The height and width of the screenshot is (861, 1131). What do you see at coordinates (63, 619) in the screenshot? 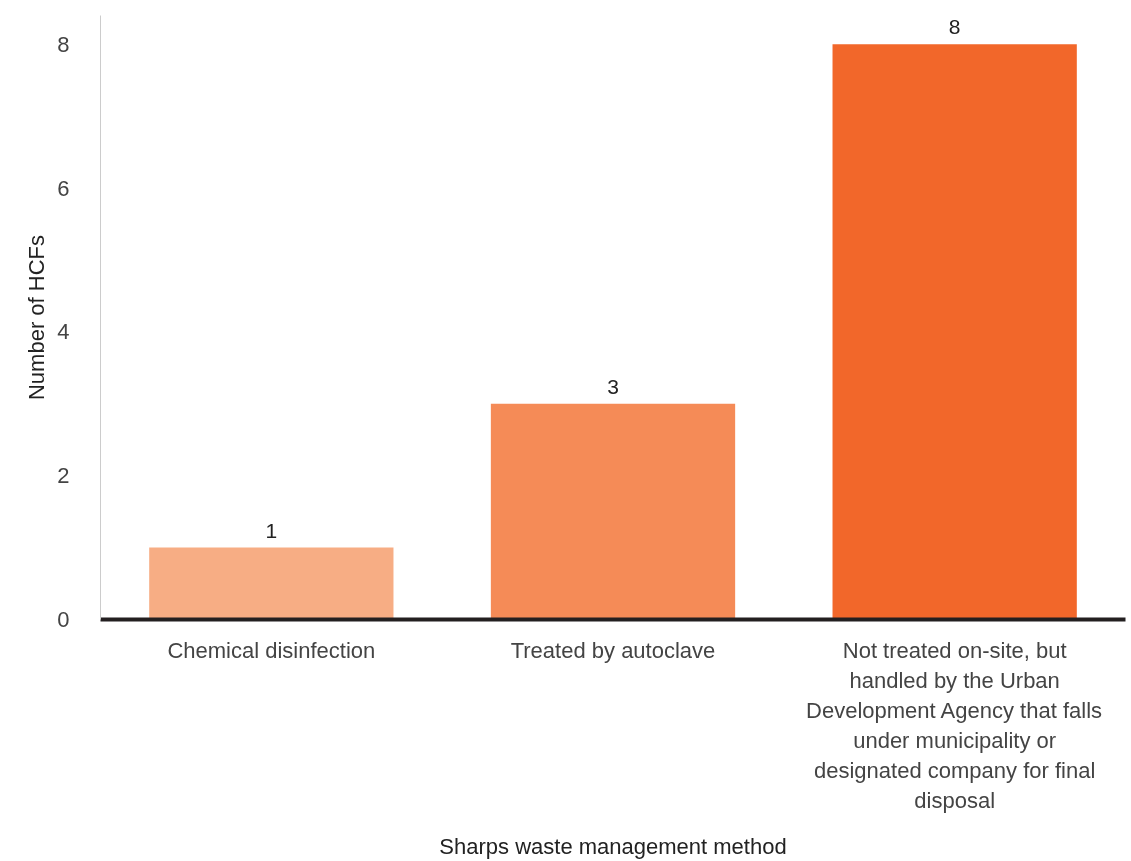
I see `y-tick-label: 0` at bounding box center [63, 619].